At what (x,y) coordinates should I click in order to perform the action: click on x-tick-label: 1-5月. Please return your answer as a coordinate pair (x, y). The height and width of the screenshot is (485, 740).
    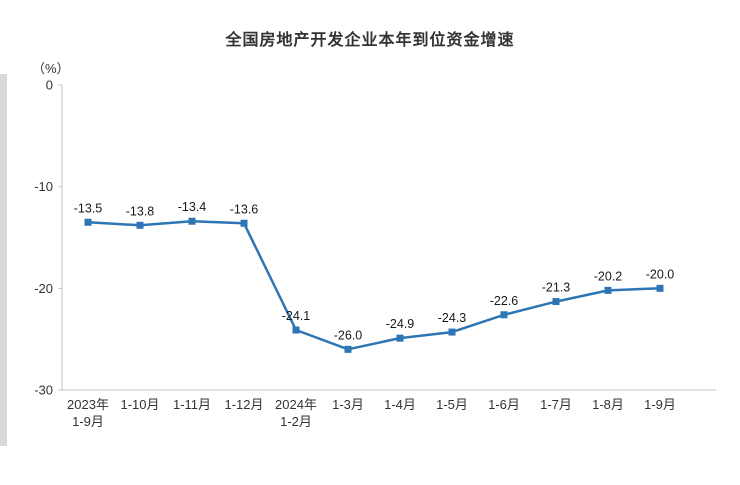
    Looking at the image, I should click on (452, 404).